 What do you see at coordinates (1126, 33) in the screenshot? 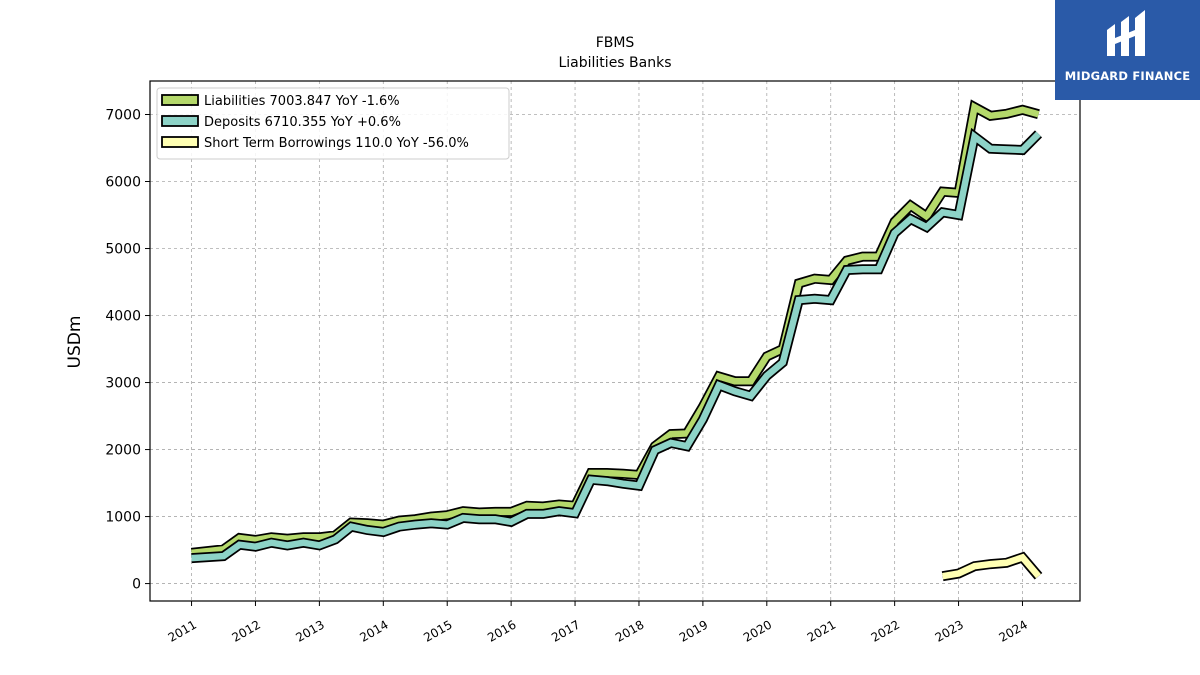
I see `brand-mark-icon` at bounding box center [1126, 33].